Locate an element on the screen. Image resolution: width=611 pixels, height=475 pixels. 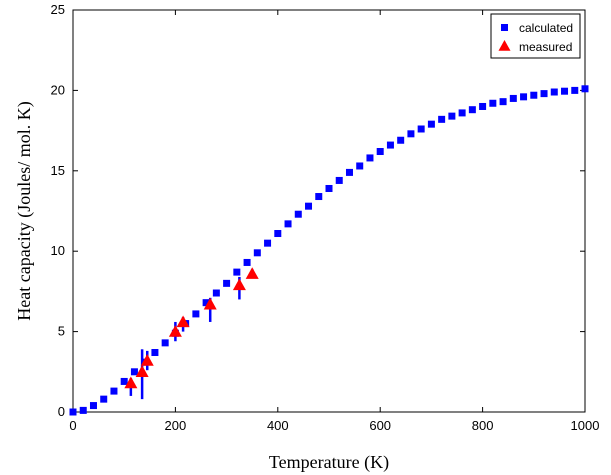
y-axis-label: Heat capacity (Joules/ mol. K) is located at coordinates (24, 210).